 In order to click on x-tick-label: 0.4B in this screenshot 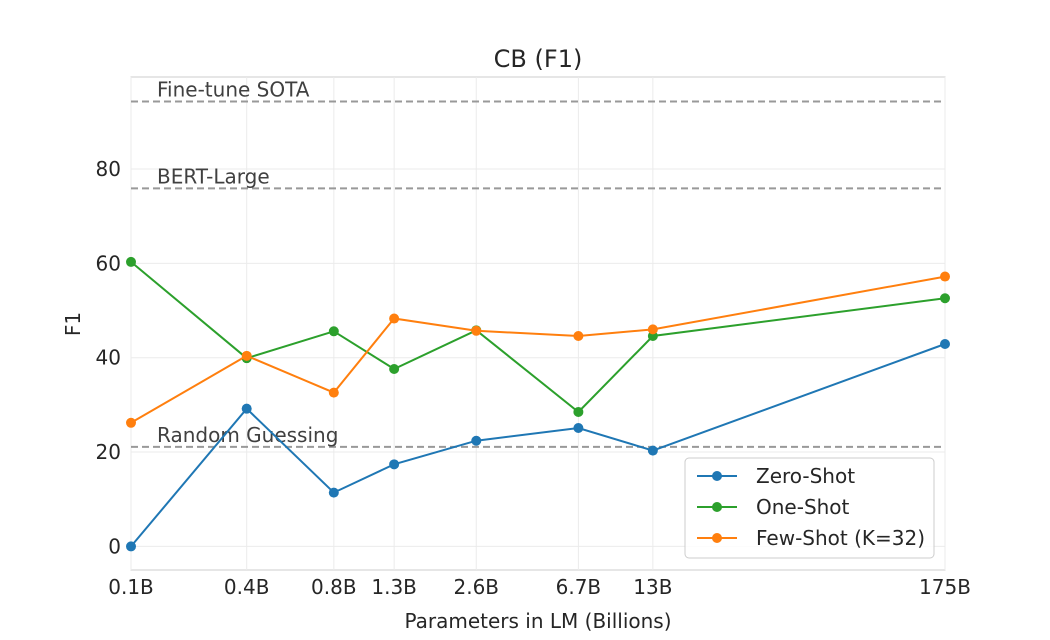, I will do `click(247, 587)`.